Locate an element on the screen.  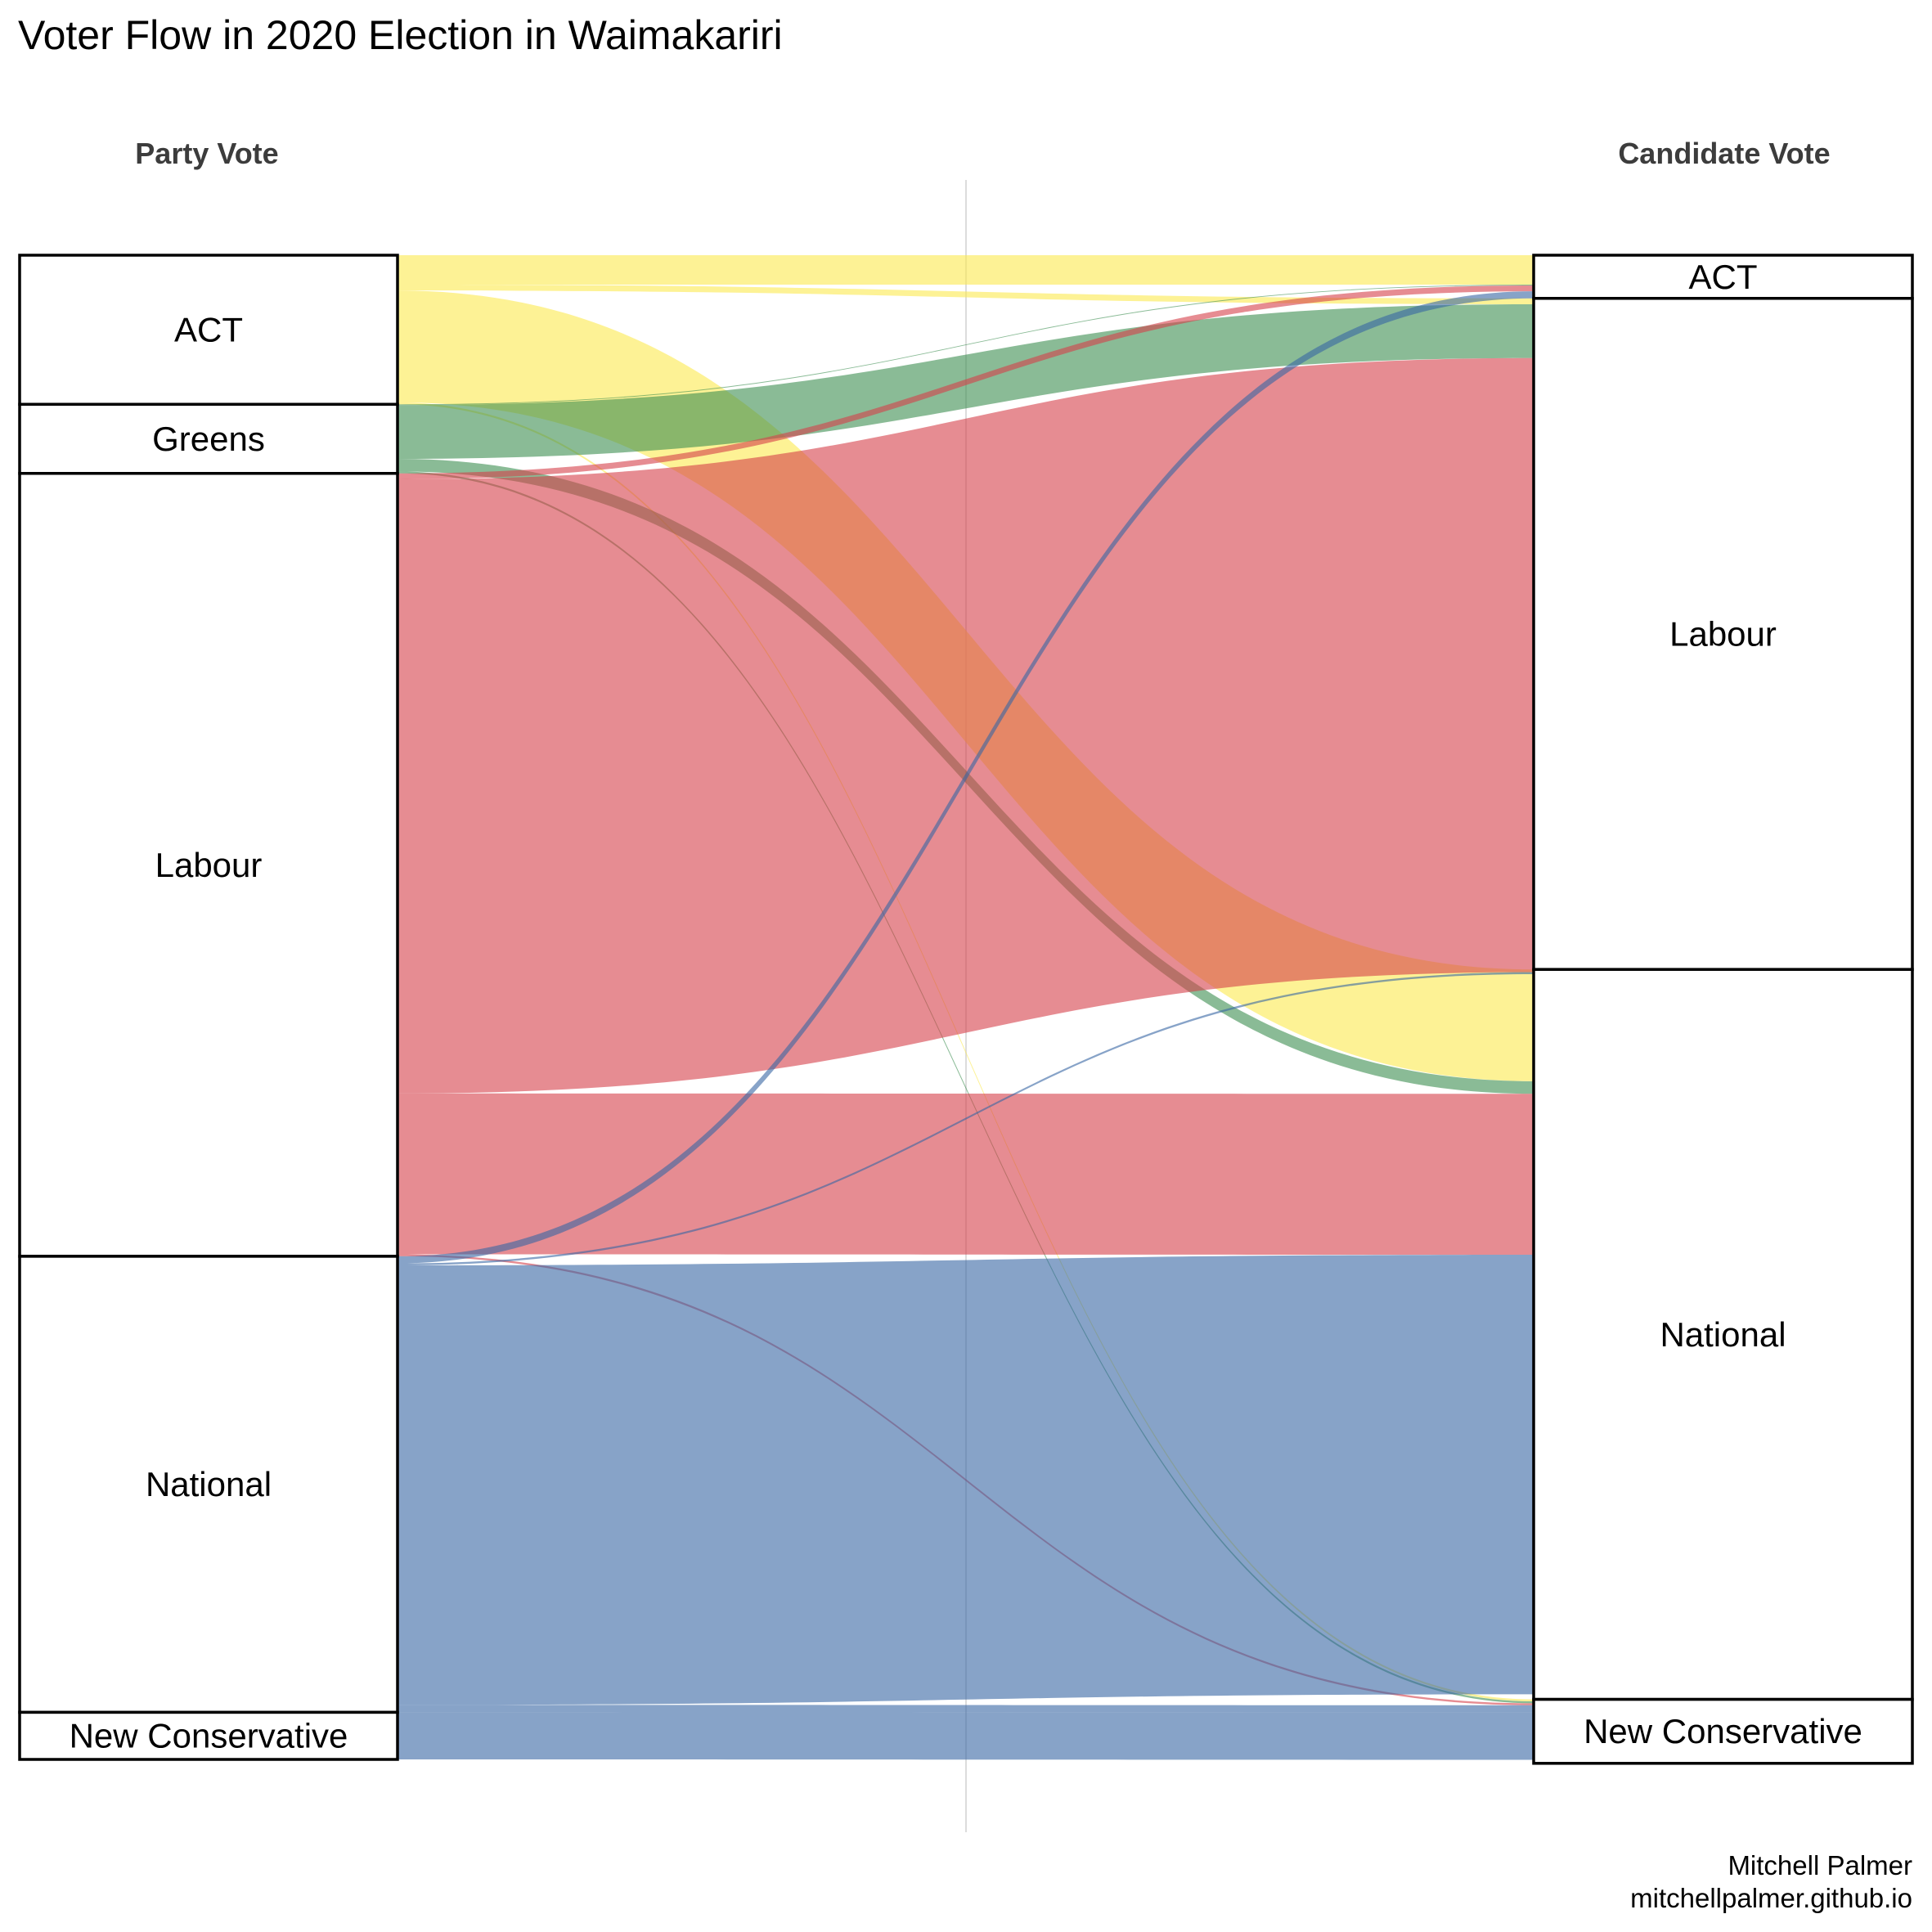
party-vote-node-national is located at coordinates (209, 1484).